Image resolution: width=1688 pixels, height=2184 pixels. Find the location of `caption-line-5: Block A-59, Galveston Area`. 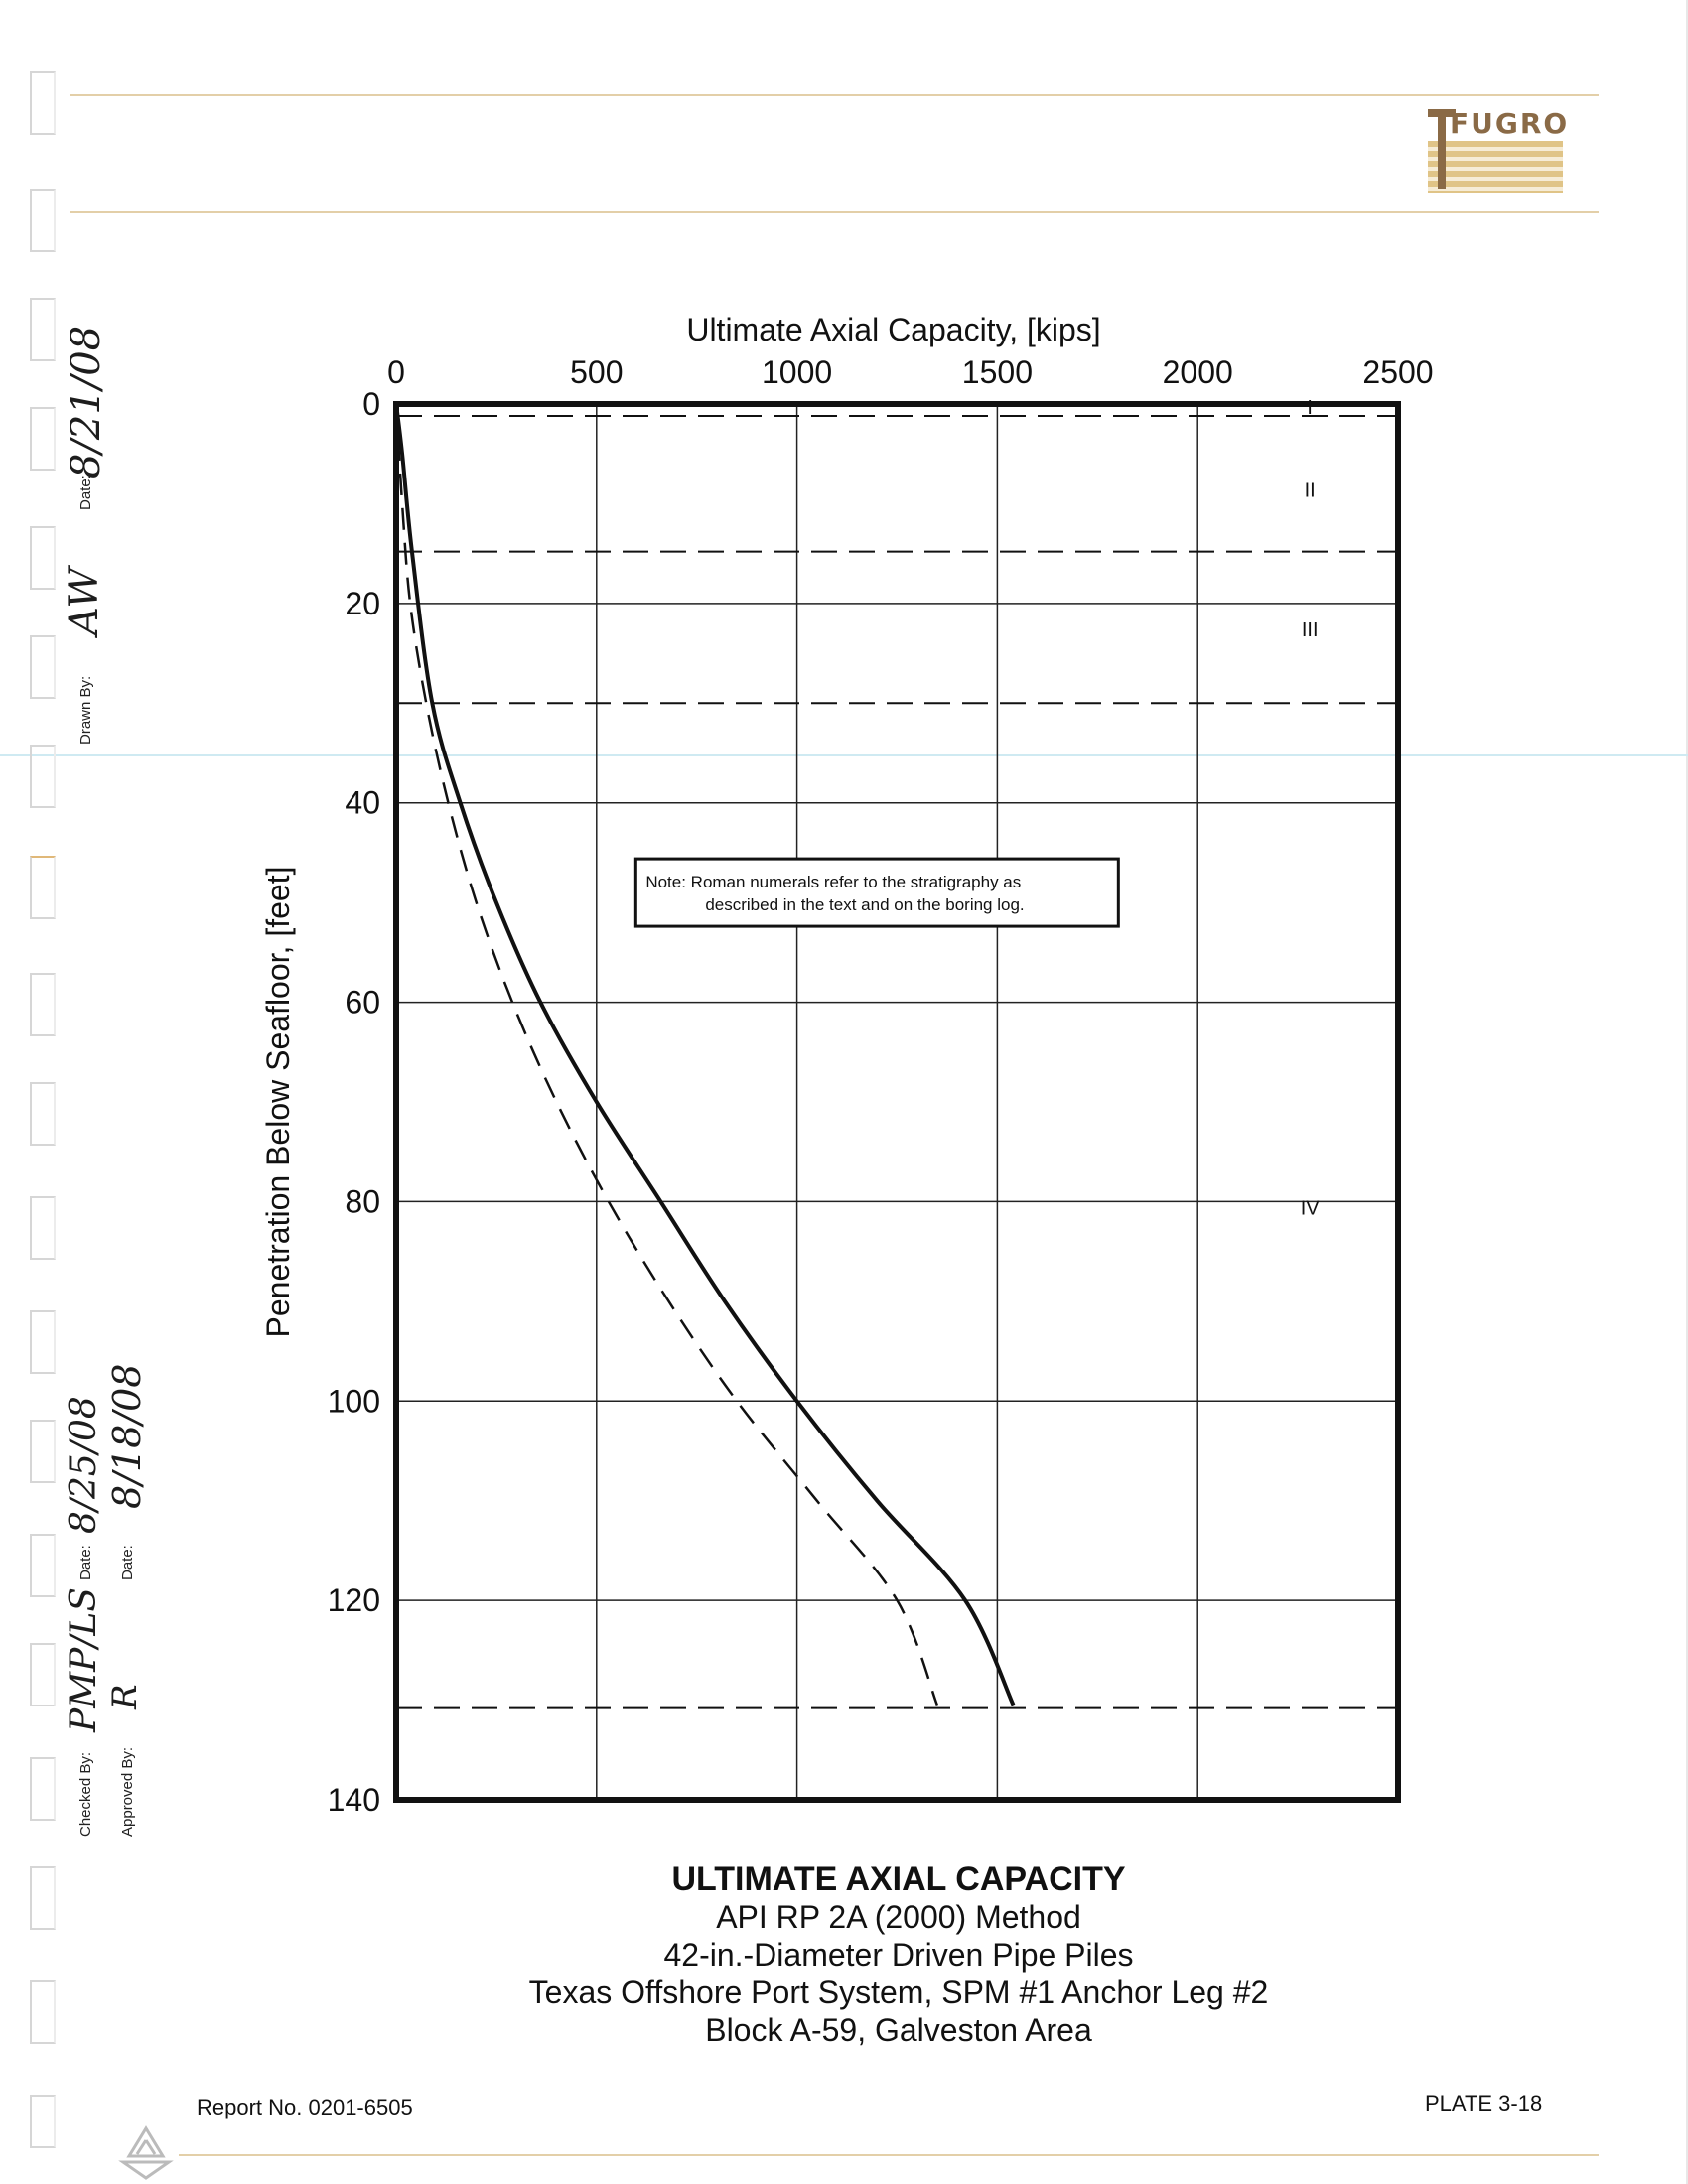

caption-line-5: Block A-59, Galveston Area is located at coordinates (898, 2030).